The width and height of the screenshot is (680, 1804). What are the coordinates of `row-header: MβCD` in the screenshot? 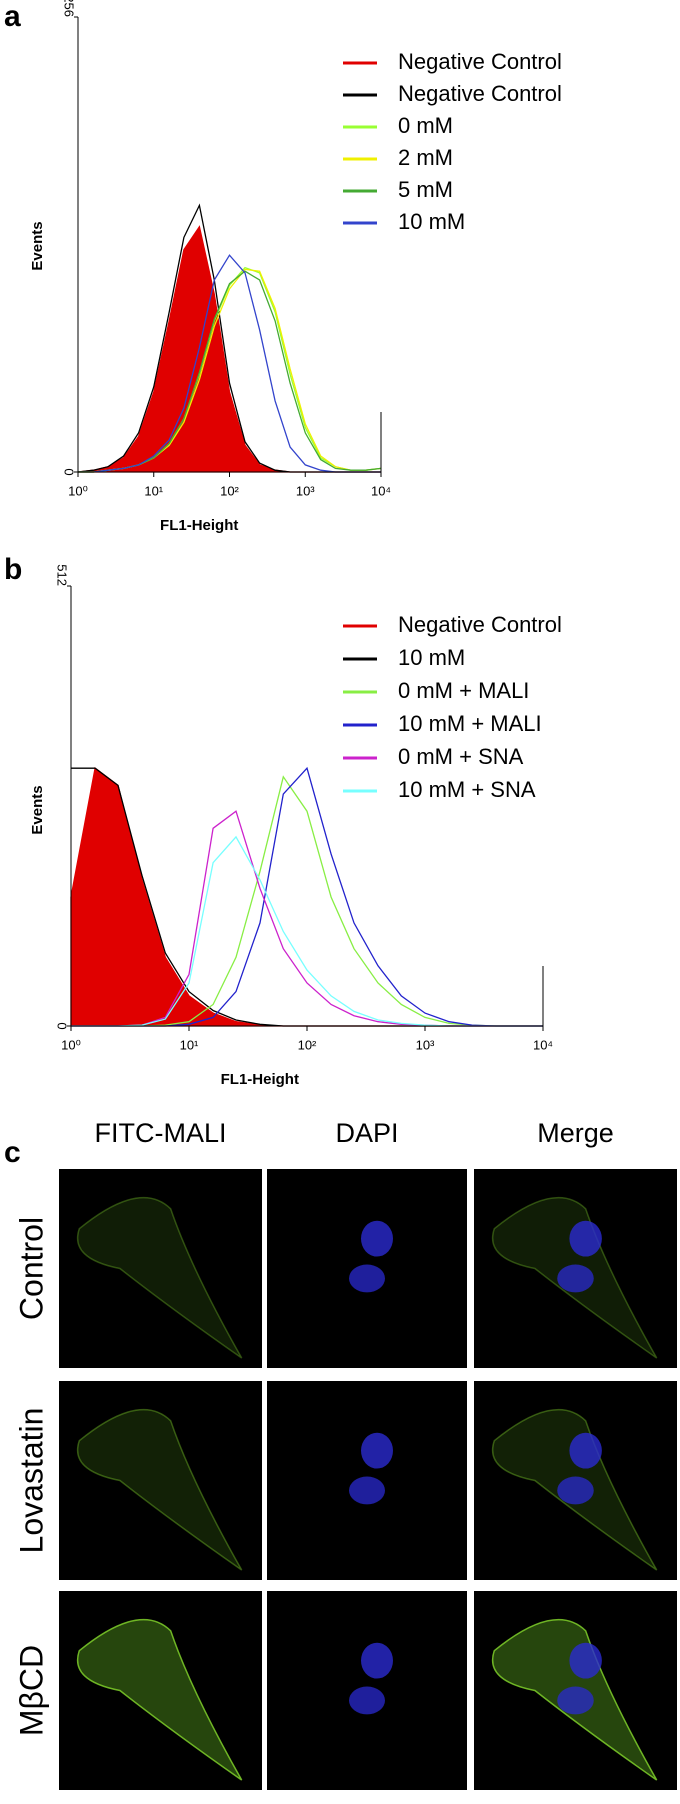 It's located at (31, 1690).